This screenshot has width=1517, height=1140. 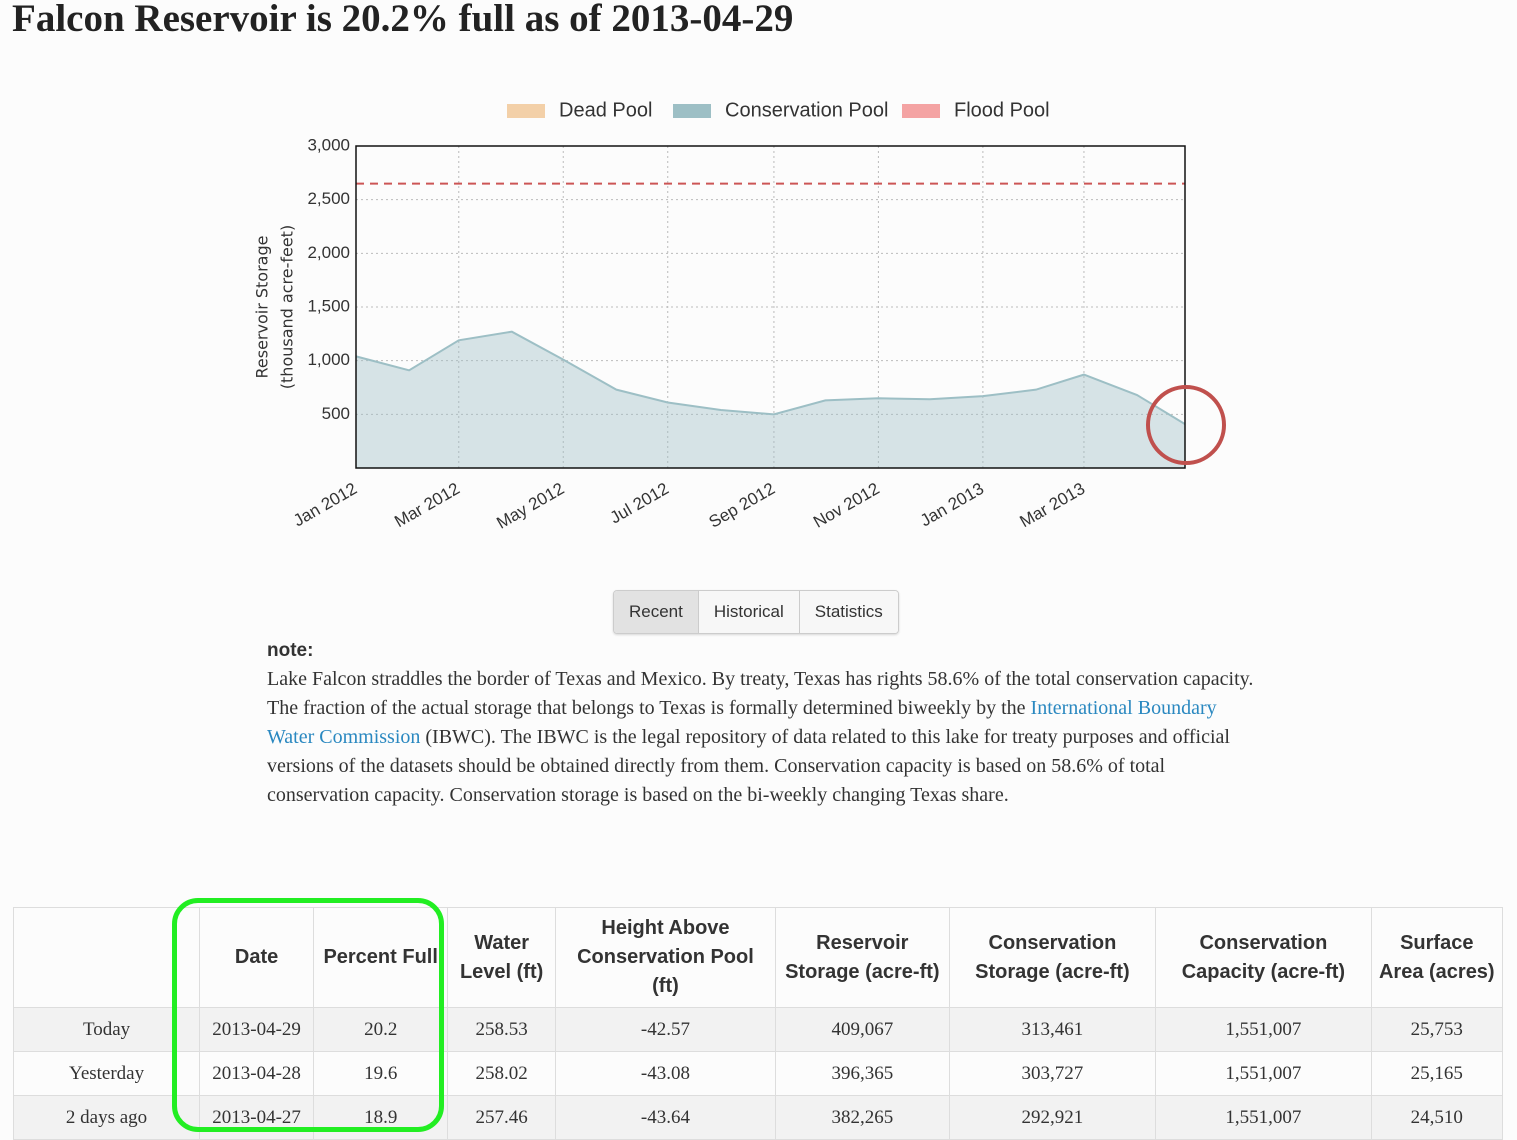 What do you see at coordinates (1263, 957) in the screenshot?
I see `header-cell: Conservation Capacity (acre-ft)` at bounding box center [1263, 957].